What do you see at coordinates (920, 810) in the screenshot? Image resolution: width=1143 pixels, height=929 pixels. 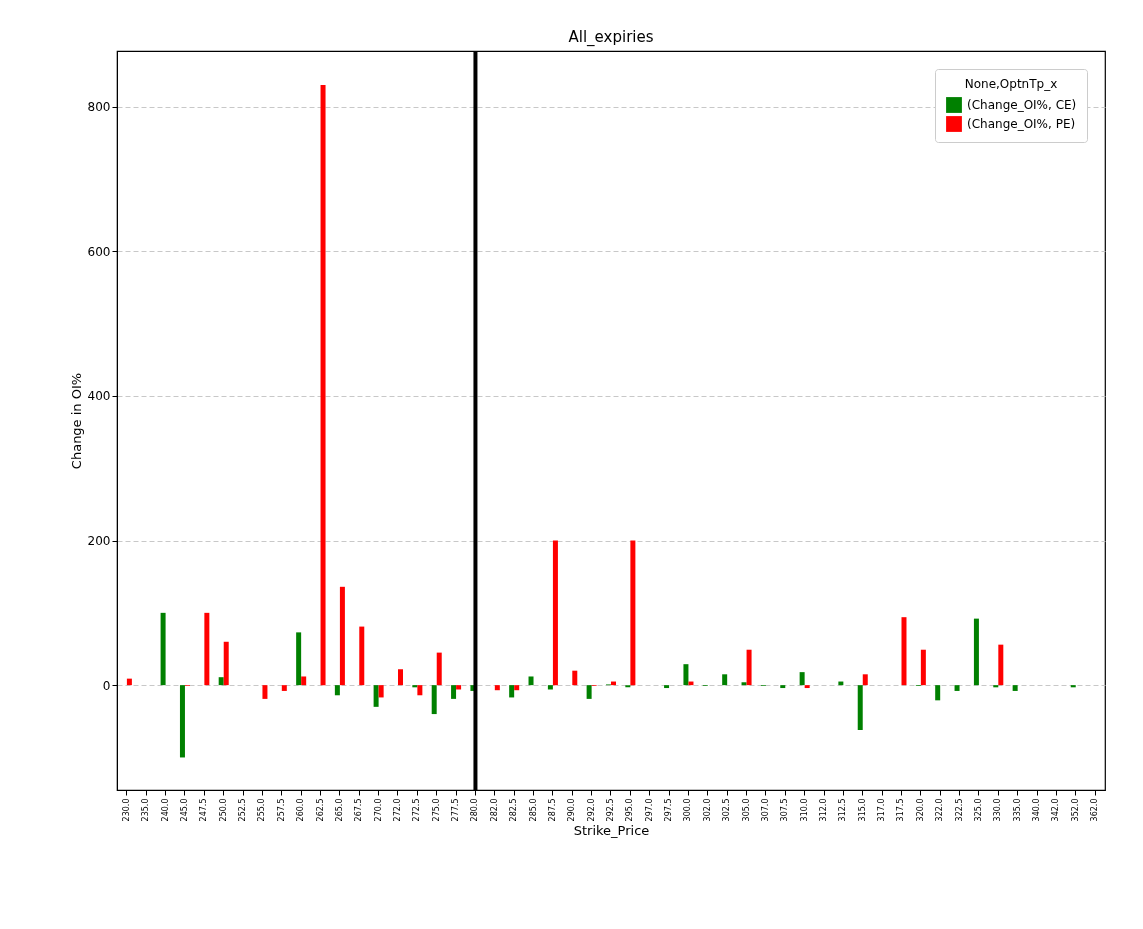 I see `x-tick-label: 320.0` at bounding box center [920, 810].